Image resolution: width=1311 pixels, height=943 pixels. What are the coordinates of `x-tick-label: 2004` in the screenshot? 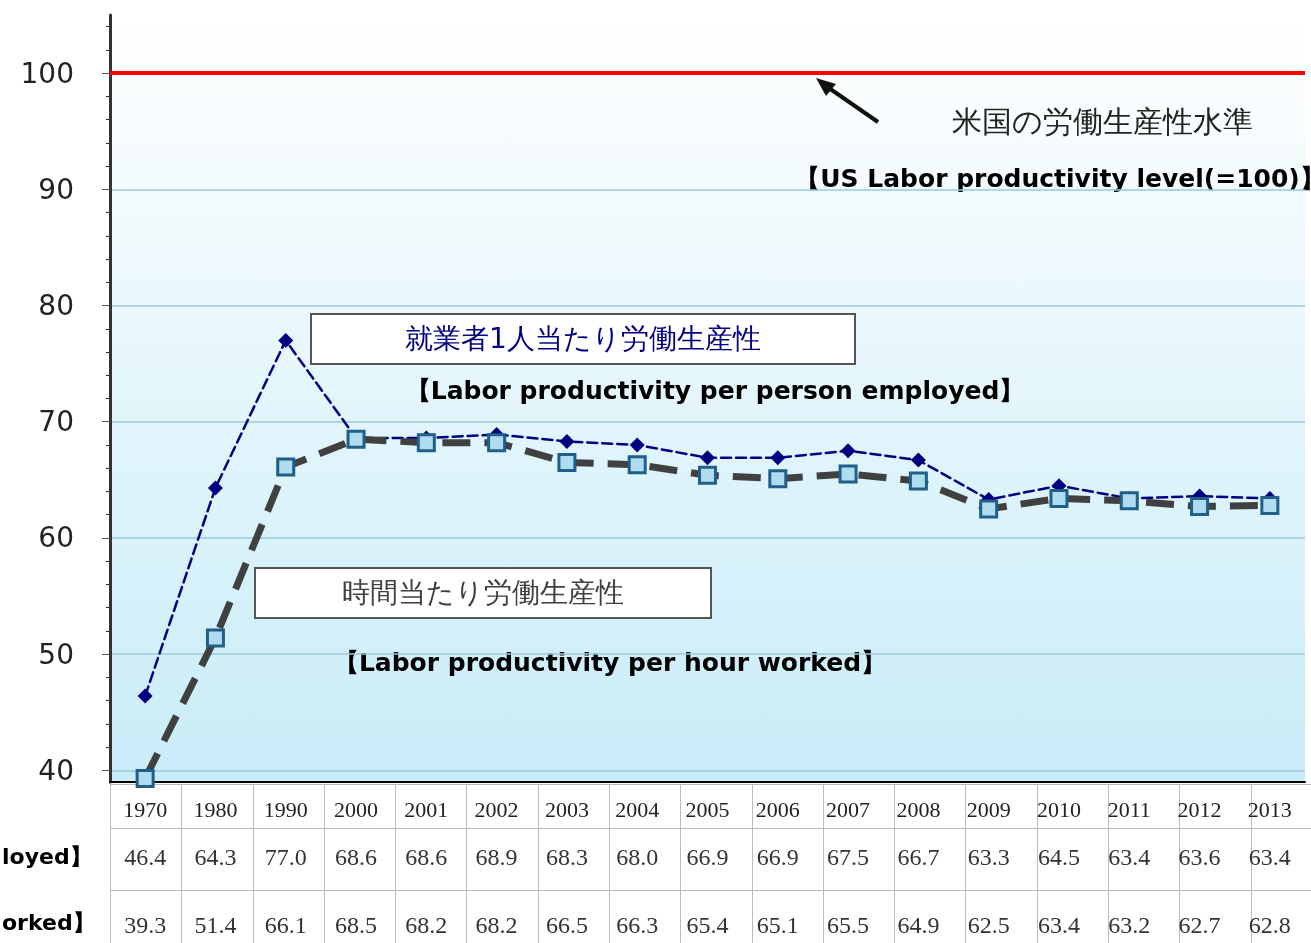 It's located at (637, 809).